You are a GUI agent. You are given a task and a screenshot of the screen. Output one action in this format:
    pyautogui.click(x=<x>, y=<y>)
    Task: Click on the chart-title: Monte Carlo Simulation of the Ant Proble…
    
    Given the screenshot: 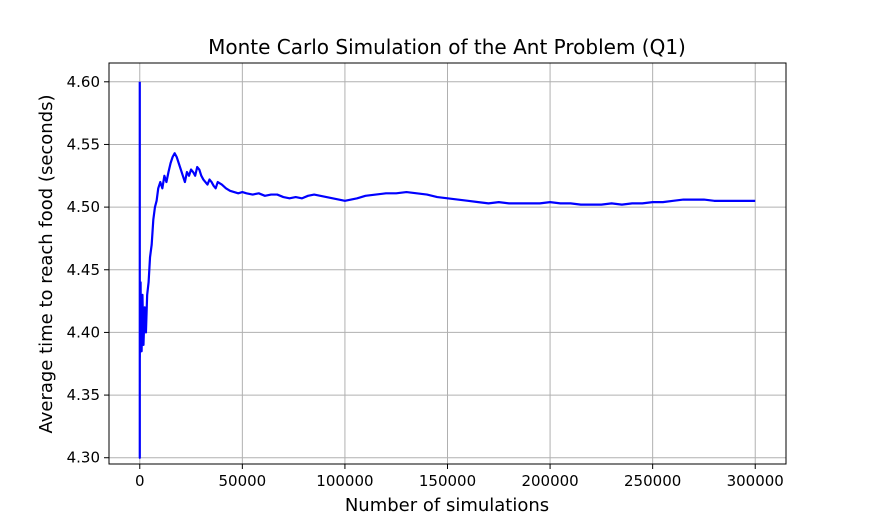 What is the action you would take?
    pyautogui.click(x=447, y=47)
    